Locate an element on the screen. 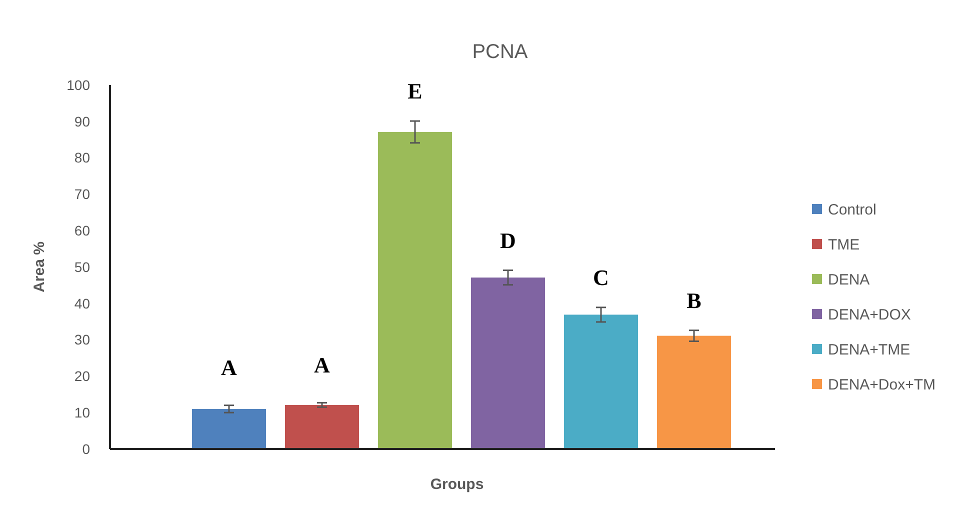 This screenshot has height=522, width=980. legend-label: DENA+Dox+TM is located at coordinates (882, 385).